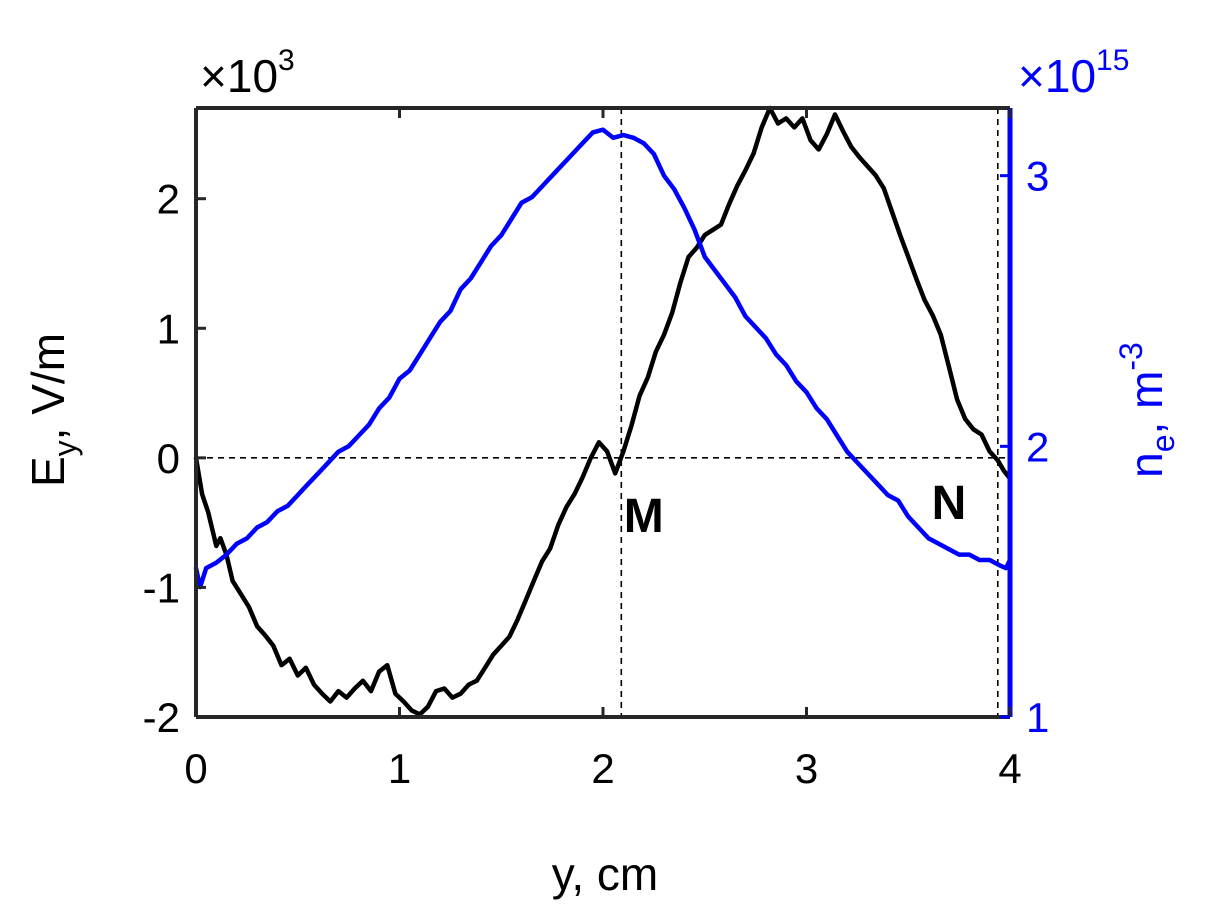  I want to click on y-axis-label-right: ne, m-3, so click(1147, 410).